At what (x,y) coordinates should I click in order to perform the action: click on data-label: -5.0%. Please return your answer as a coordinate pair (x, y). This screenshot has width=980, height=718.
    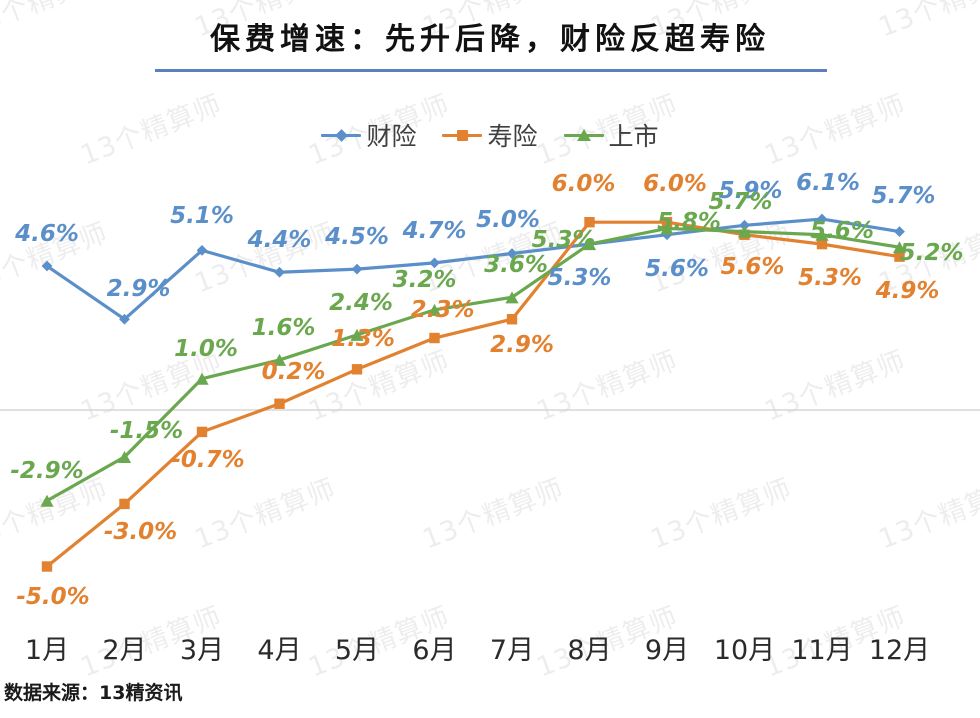
    Looking at the image, I should click on (53, 596).